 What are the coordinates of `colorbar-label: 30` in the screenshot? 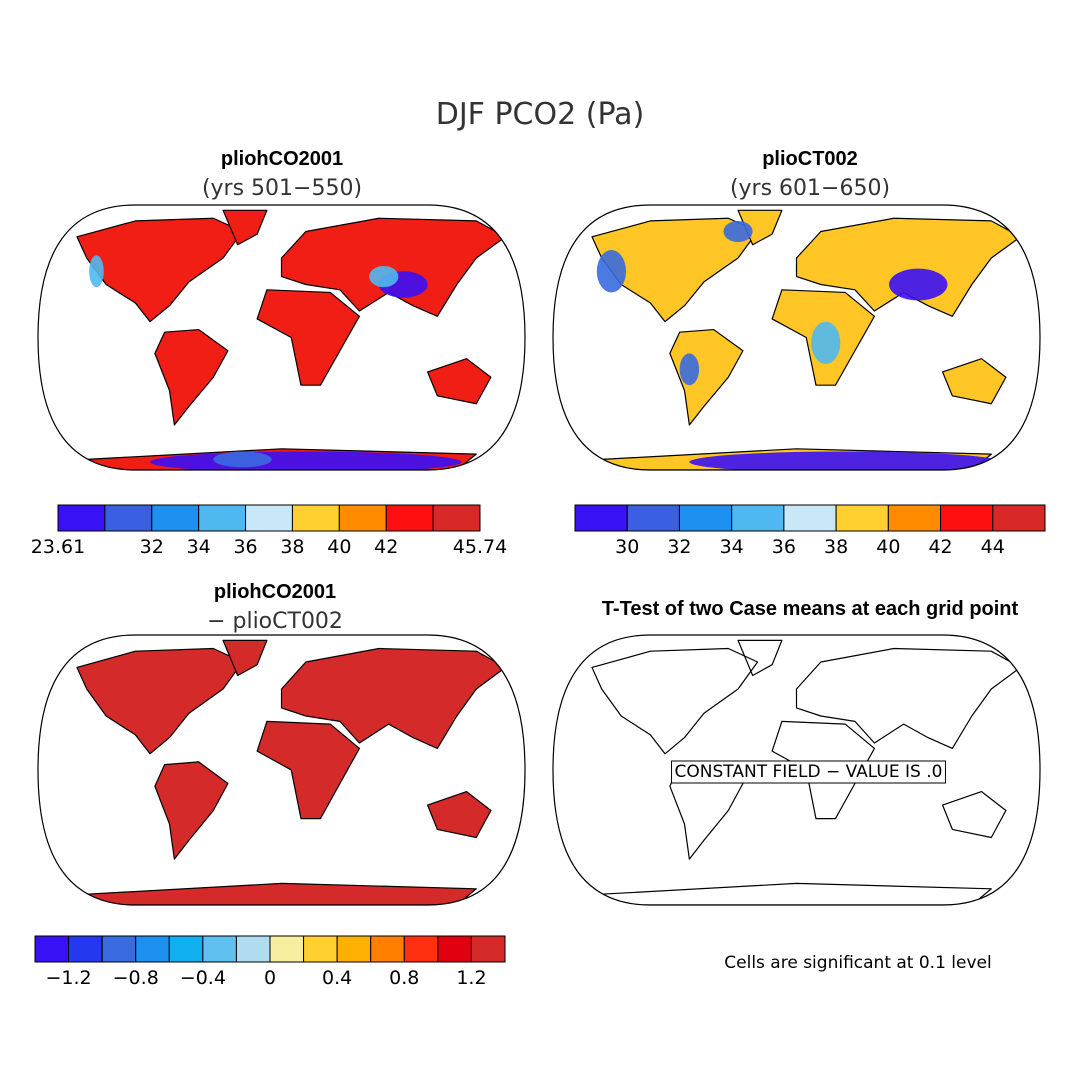 It's located at (627, 547).